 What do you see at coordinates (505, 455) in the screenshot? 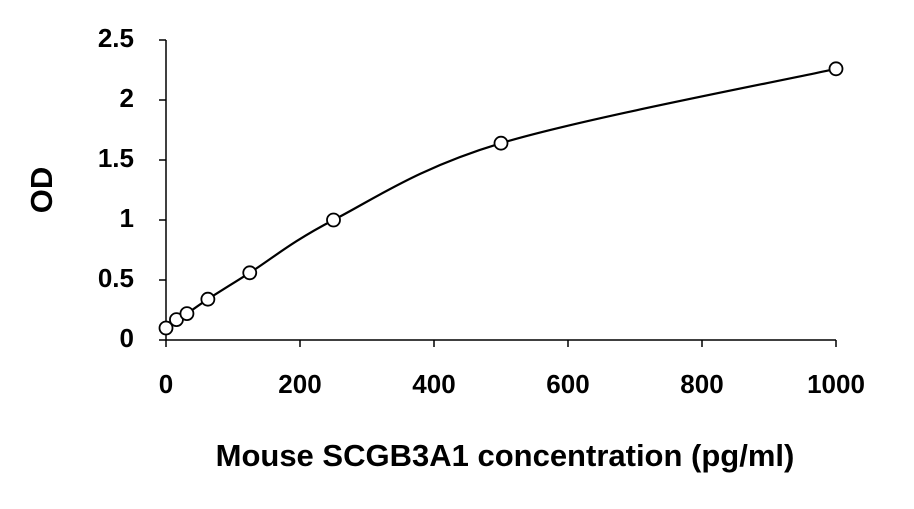
I see `x-axis-title: Mouse SCGB3A1 concentration (pg/ml)` at bounding box center [505, 455].